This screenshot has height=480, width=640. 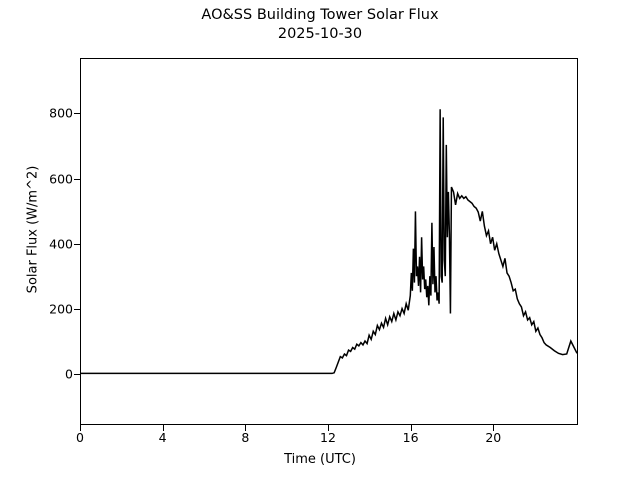 What do you see at coordinates (320, 34) in the screenshot?
I see `chart-subtitle: 2025-10-30` at bounding box center [320, 34].